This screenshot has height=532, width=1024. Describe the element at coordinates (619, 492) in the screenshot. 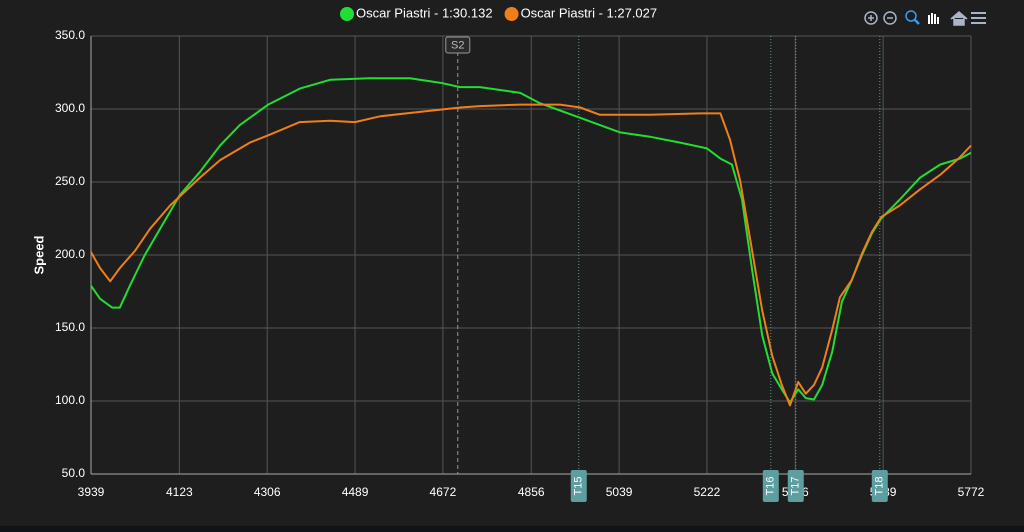

I see `x-tick-label: 5039` at that location.